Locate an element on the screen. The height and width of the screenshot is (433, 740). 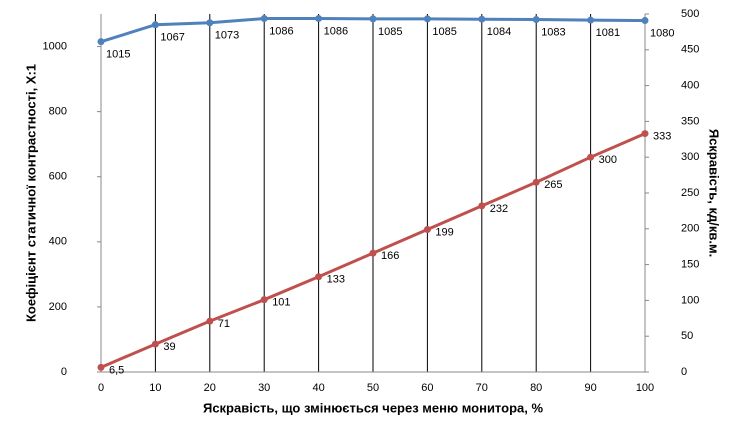
y2-tick-label: 100 is located at coordinates (690, 300).